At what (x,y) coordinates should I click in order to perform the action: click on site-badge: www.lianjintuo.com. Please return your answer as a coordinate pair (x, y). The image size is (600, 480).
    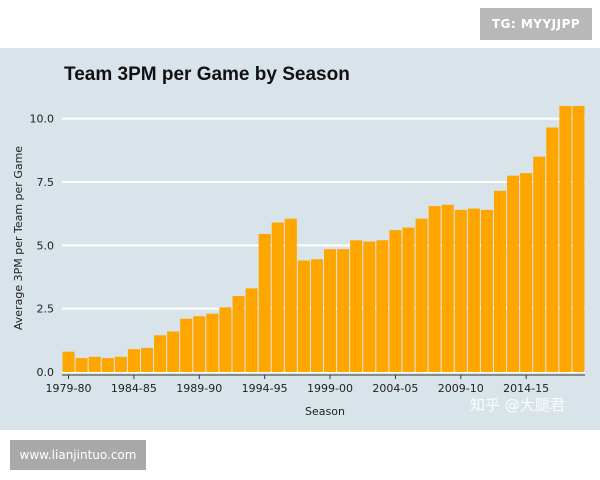
    Looking at the image, I should click on (78, 455).